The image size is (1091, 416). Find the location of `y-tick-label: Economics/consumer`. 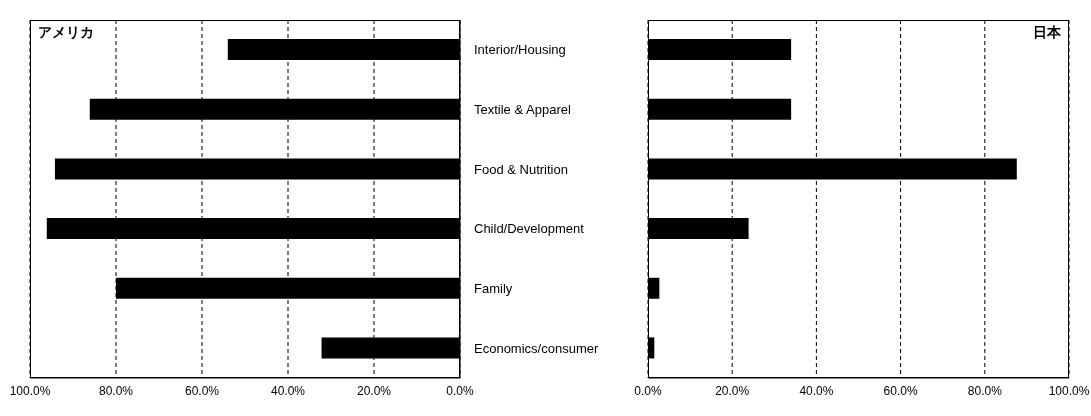

y-tick-label: Economics/consumer is located at coordinates (536, 348).